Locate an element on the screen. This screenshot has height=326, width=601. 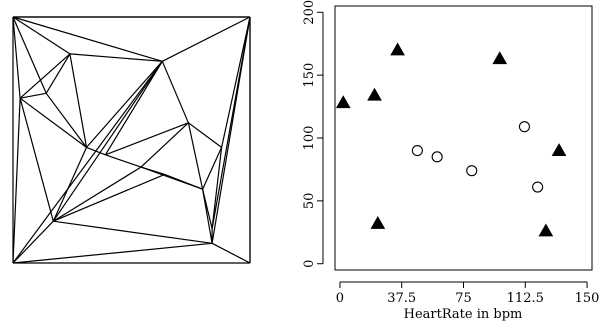
y-tick-label-3: 150 is located at coordinates (309, 75).